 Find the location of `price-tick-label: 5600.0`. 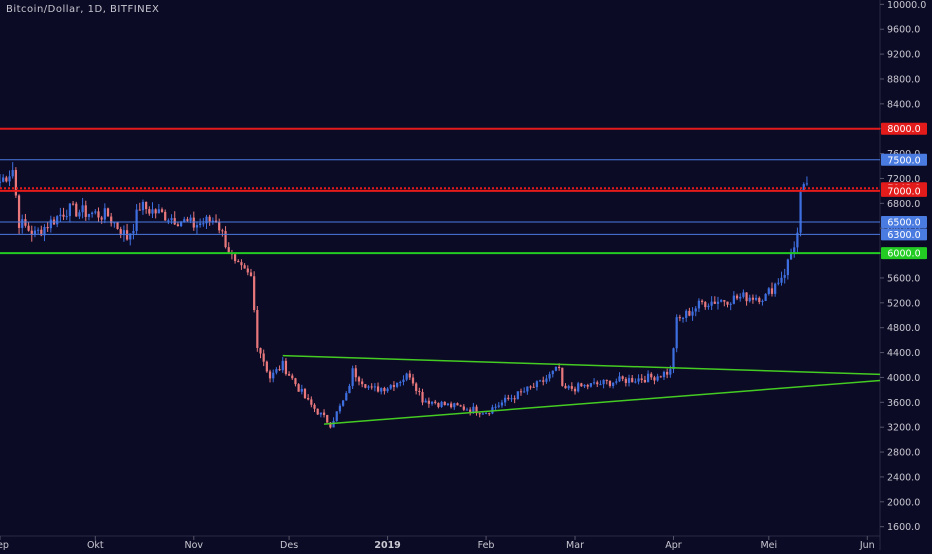

price-tick-label: 5600.0 is located at coordinates (903, 278).